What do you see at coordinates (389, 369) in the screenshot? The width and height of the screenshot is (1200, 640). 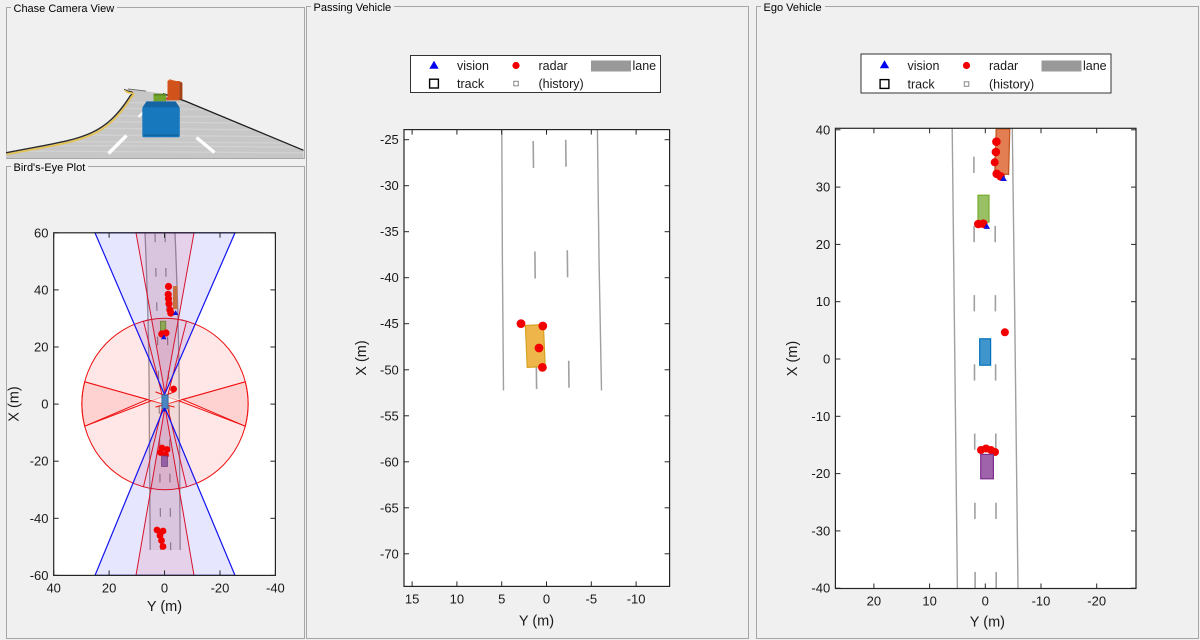 I see `svg-text: -50` at bounding box center [389, 369].